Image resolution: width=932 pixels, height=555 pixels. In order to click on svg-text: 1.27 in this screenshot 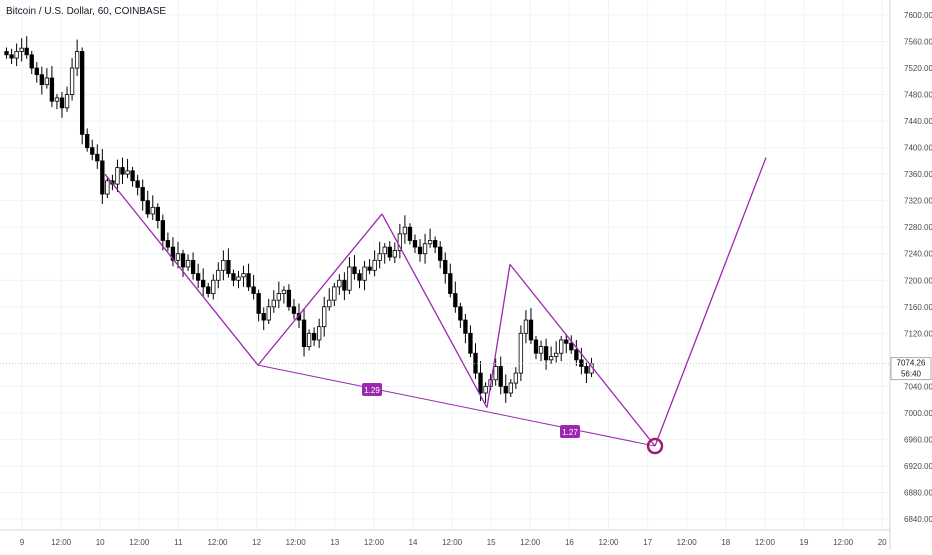, I will do `click(570, 432)`.